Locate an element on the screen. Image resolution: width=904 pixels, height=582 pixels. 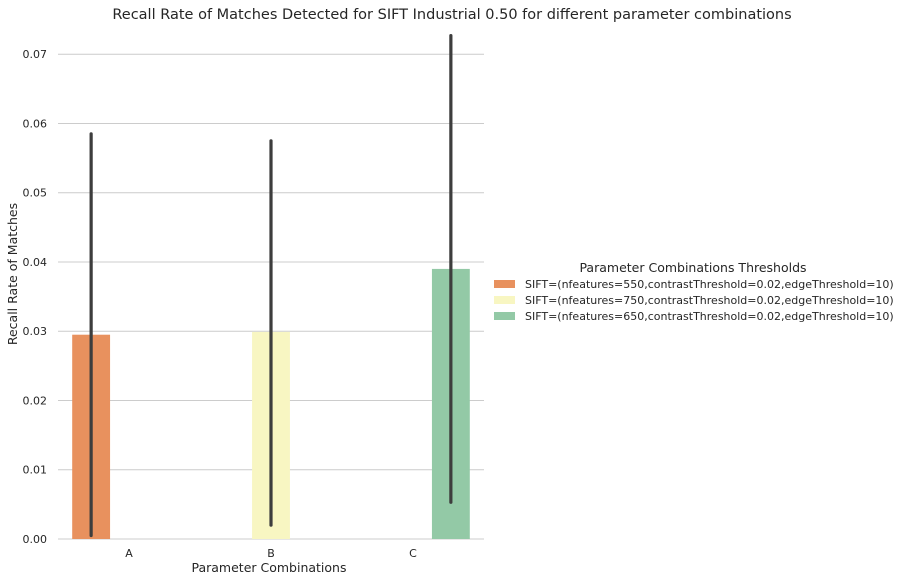
y-tick-label: 0.04 is located at coordinates (35, 262).